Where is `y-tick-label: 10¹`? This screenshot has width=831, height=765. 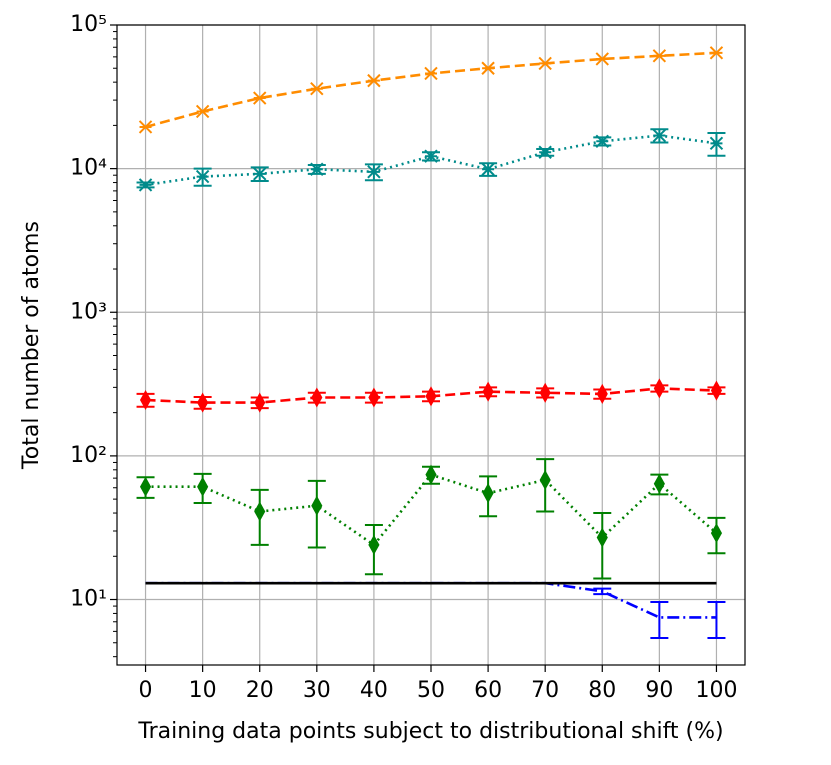
y-tick-label: 10¹ is located at coordinates (88, 599).